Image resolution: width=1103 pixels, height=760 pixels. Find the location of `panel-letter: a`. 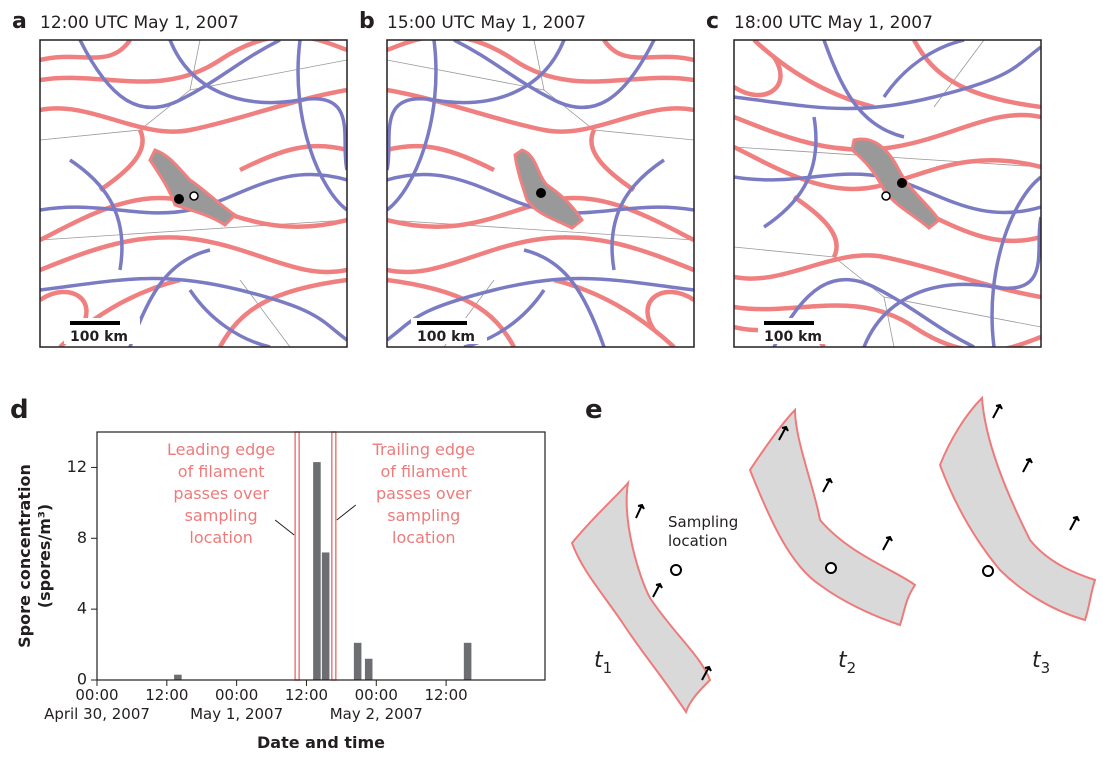

panel-letter: a is located at coordinates (19, 21).